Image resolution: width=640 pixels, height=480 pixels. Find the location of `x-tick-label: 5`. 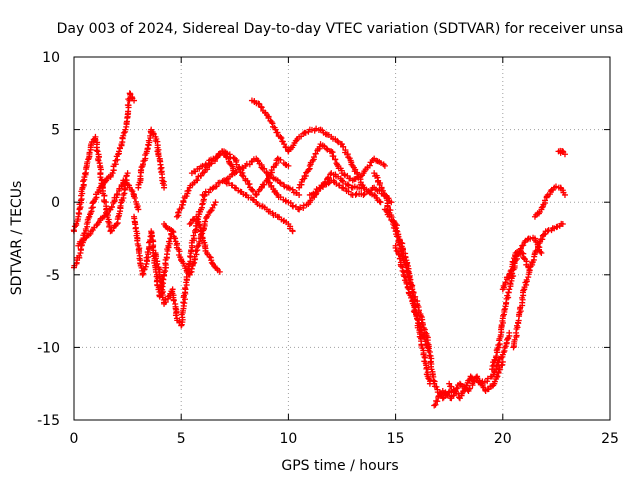

x-tick-label: 5 is located at coordinates (181, 439).